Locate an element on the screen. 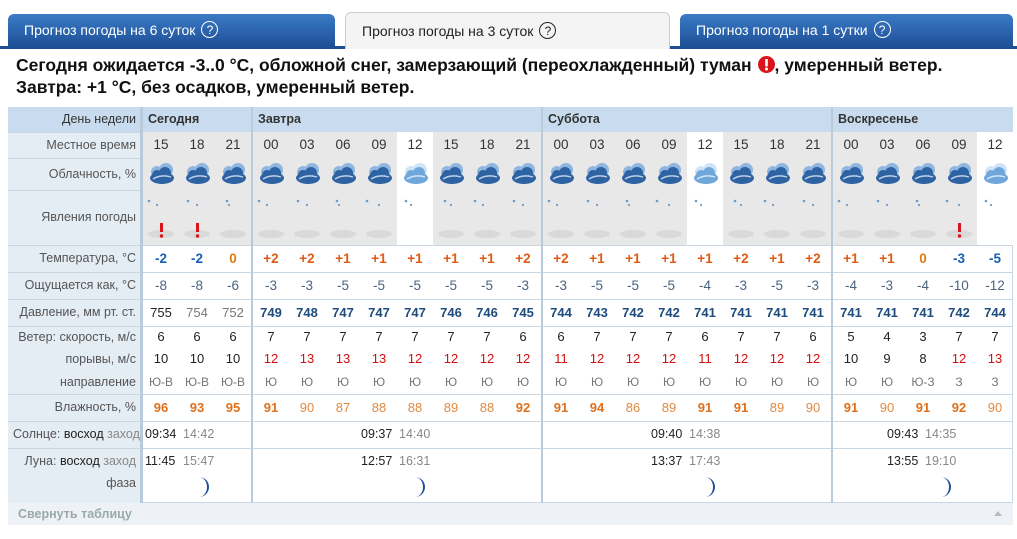 The height and width of the screenshot is (539, 1017). collapse-table: Свернуть таблицу is located at coordinates (510, 514).